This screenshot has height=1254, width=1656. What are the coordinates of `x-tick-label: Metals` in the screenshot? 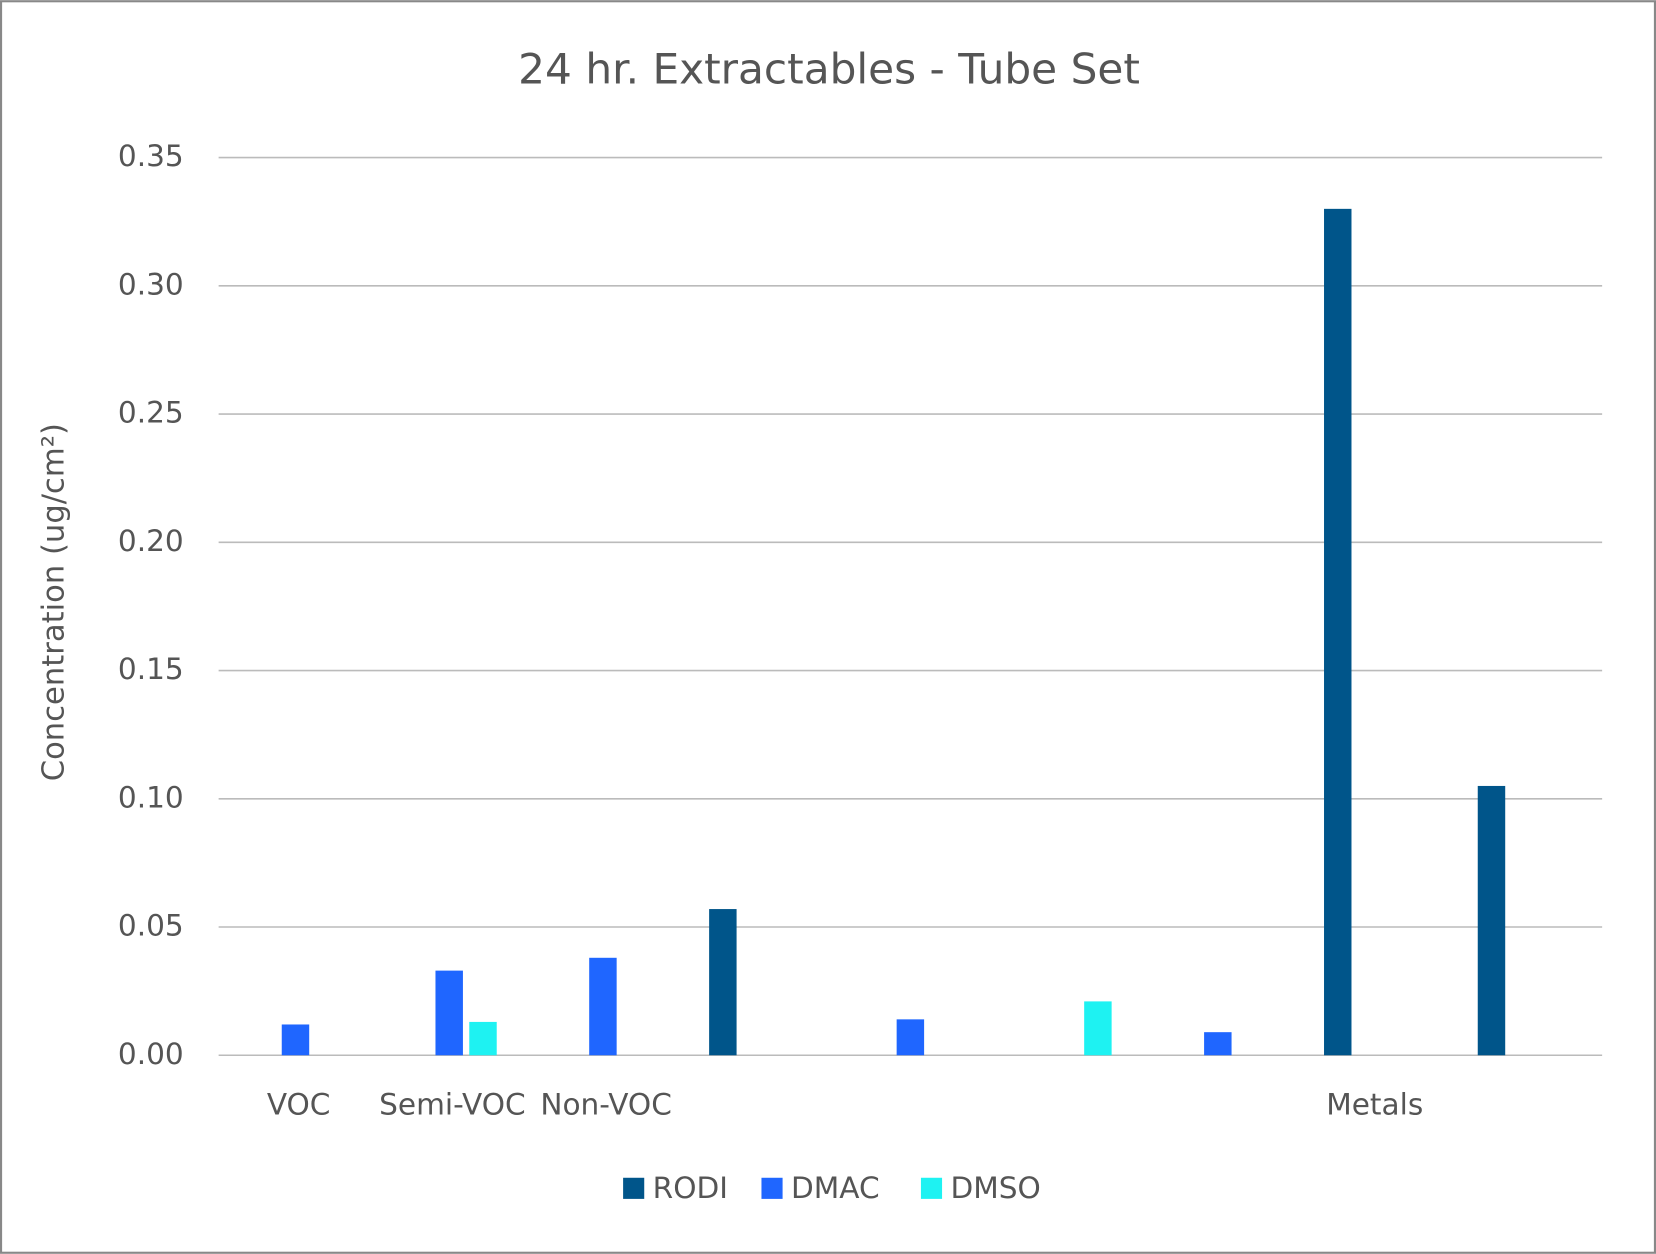 It's located at (1374, 1104).